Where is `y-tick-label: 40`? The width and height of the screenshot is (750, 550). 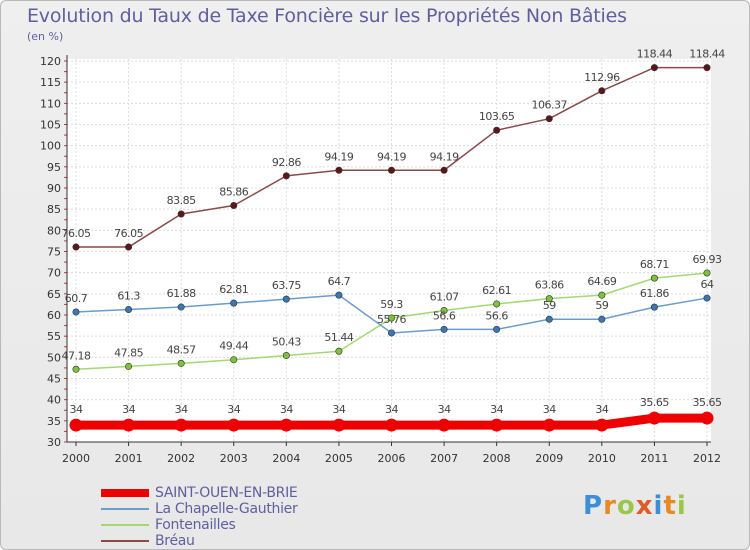
y-tick-label: 40 is located at coordinates (54, 400).